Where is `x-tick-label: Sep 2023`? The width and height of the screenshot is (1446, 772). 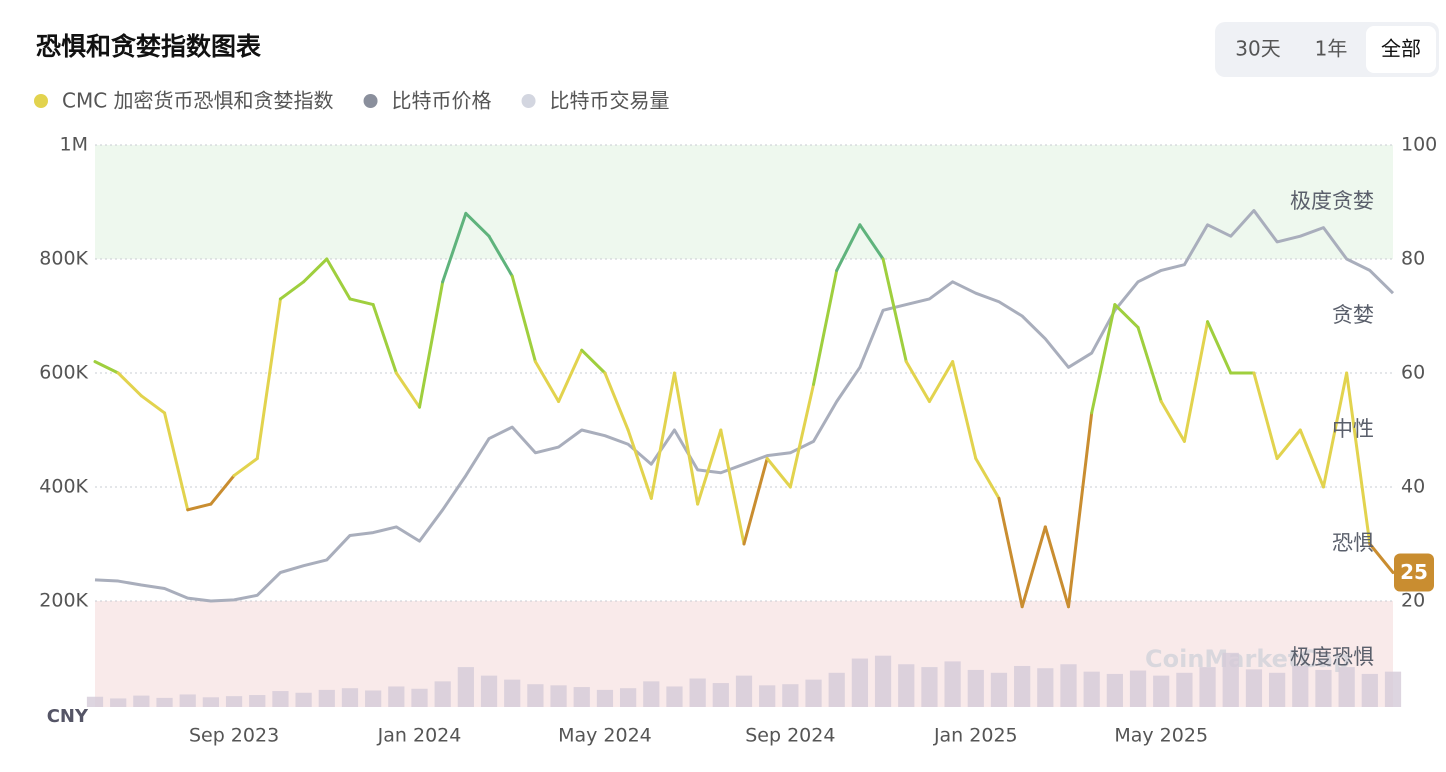 x-tick-label: Sep 2023 is located at coordinates (234, 736).